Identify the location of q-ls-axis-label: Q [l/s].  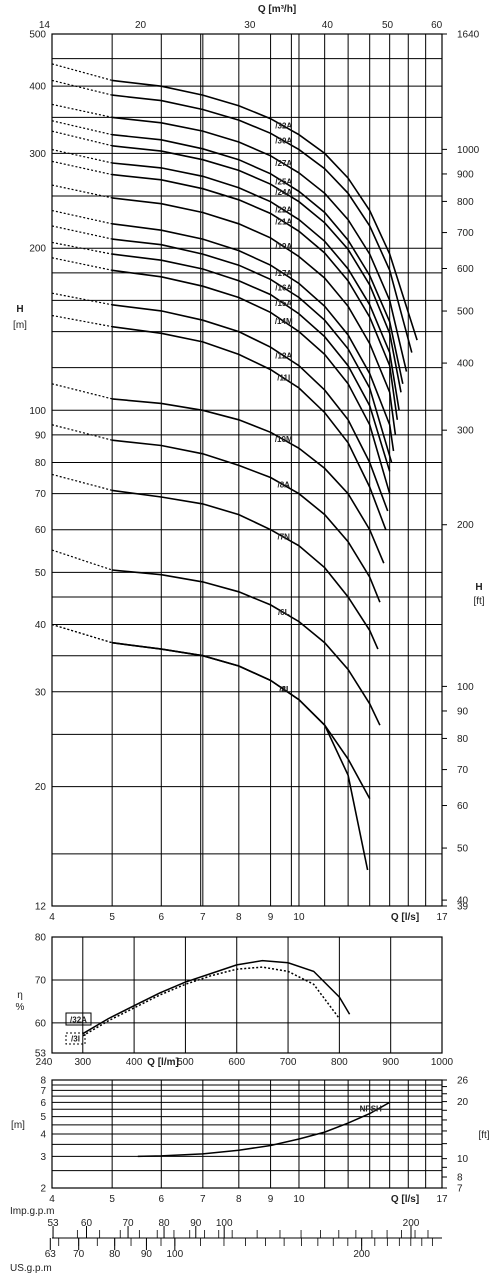
(405, 917).